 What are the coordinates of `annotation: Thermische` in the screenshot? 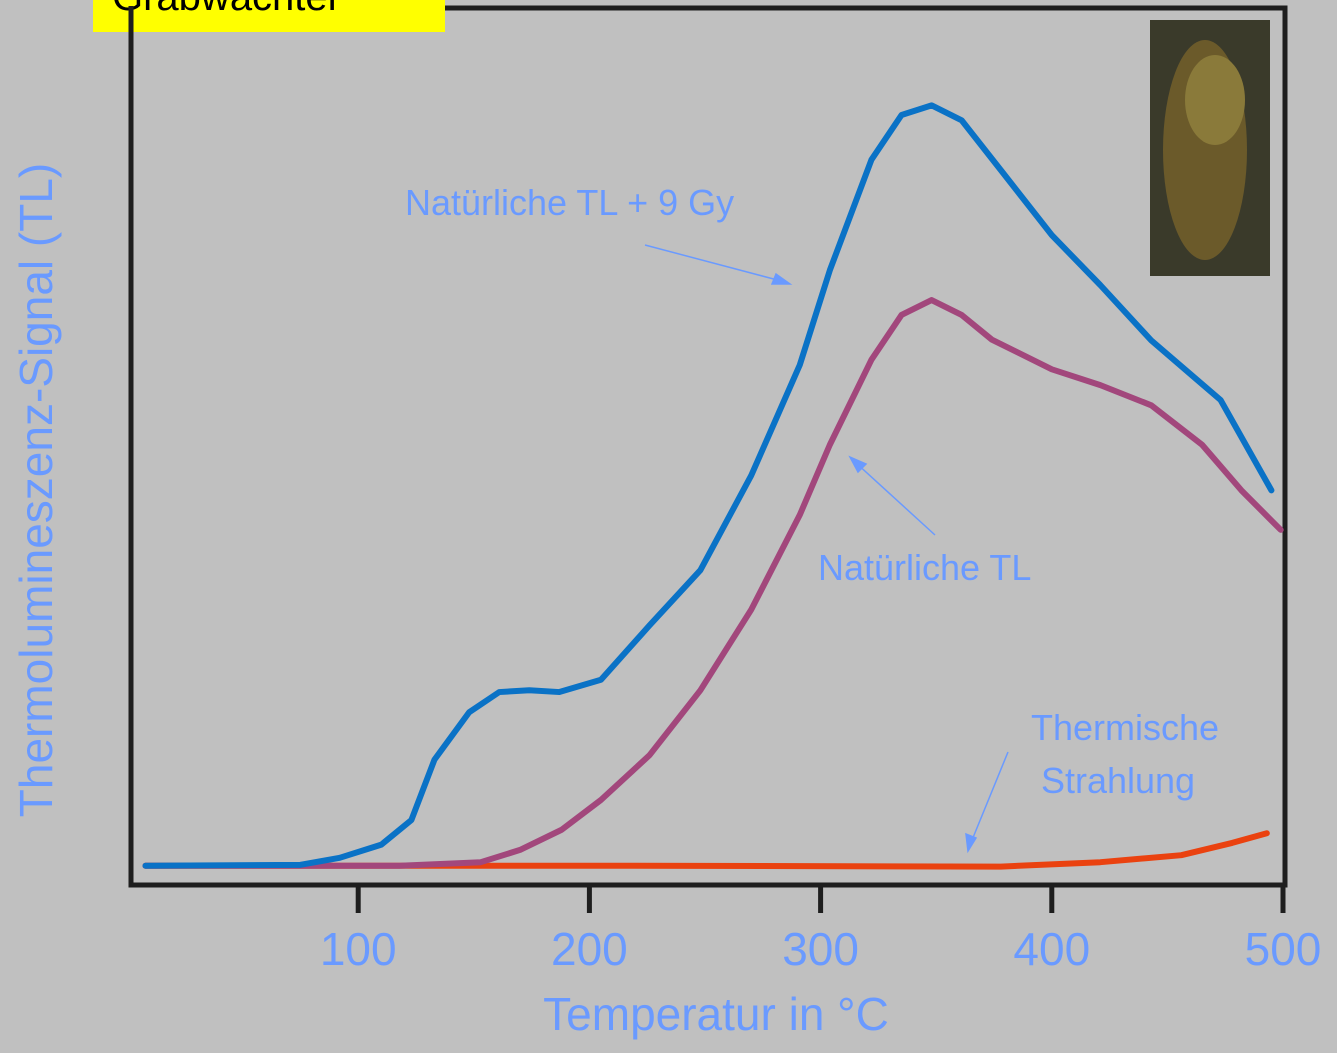 It's located at (1125, 727).